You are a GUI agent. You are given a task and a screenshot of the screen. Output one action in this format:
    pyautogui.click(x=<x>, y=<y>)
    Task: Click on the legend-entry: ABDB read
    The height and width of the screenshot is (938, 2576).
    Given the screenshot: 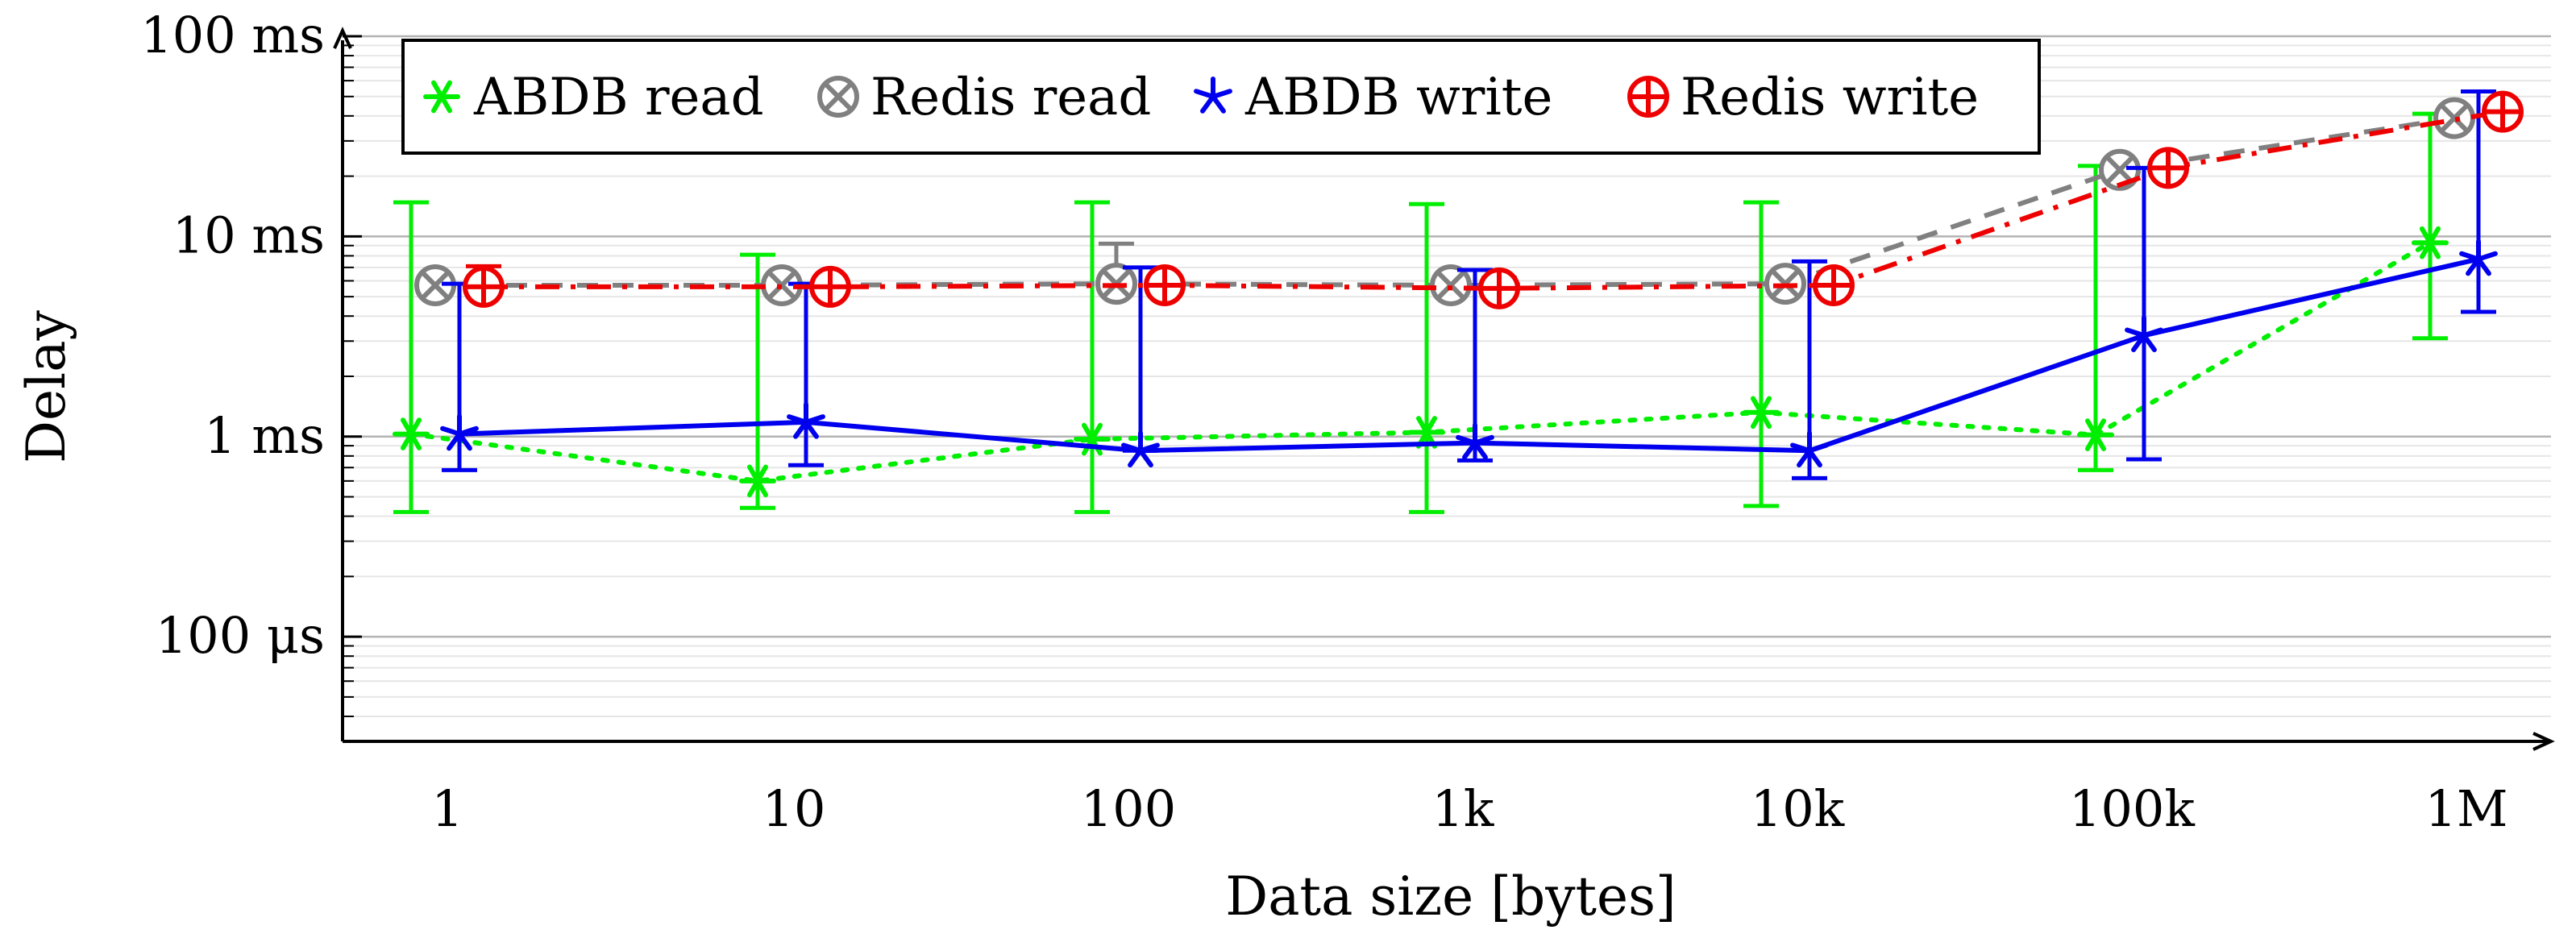 What is the action you would take?
    pyautogui.click(x=593, y=97)
    